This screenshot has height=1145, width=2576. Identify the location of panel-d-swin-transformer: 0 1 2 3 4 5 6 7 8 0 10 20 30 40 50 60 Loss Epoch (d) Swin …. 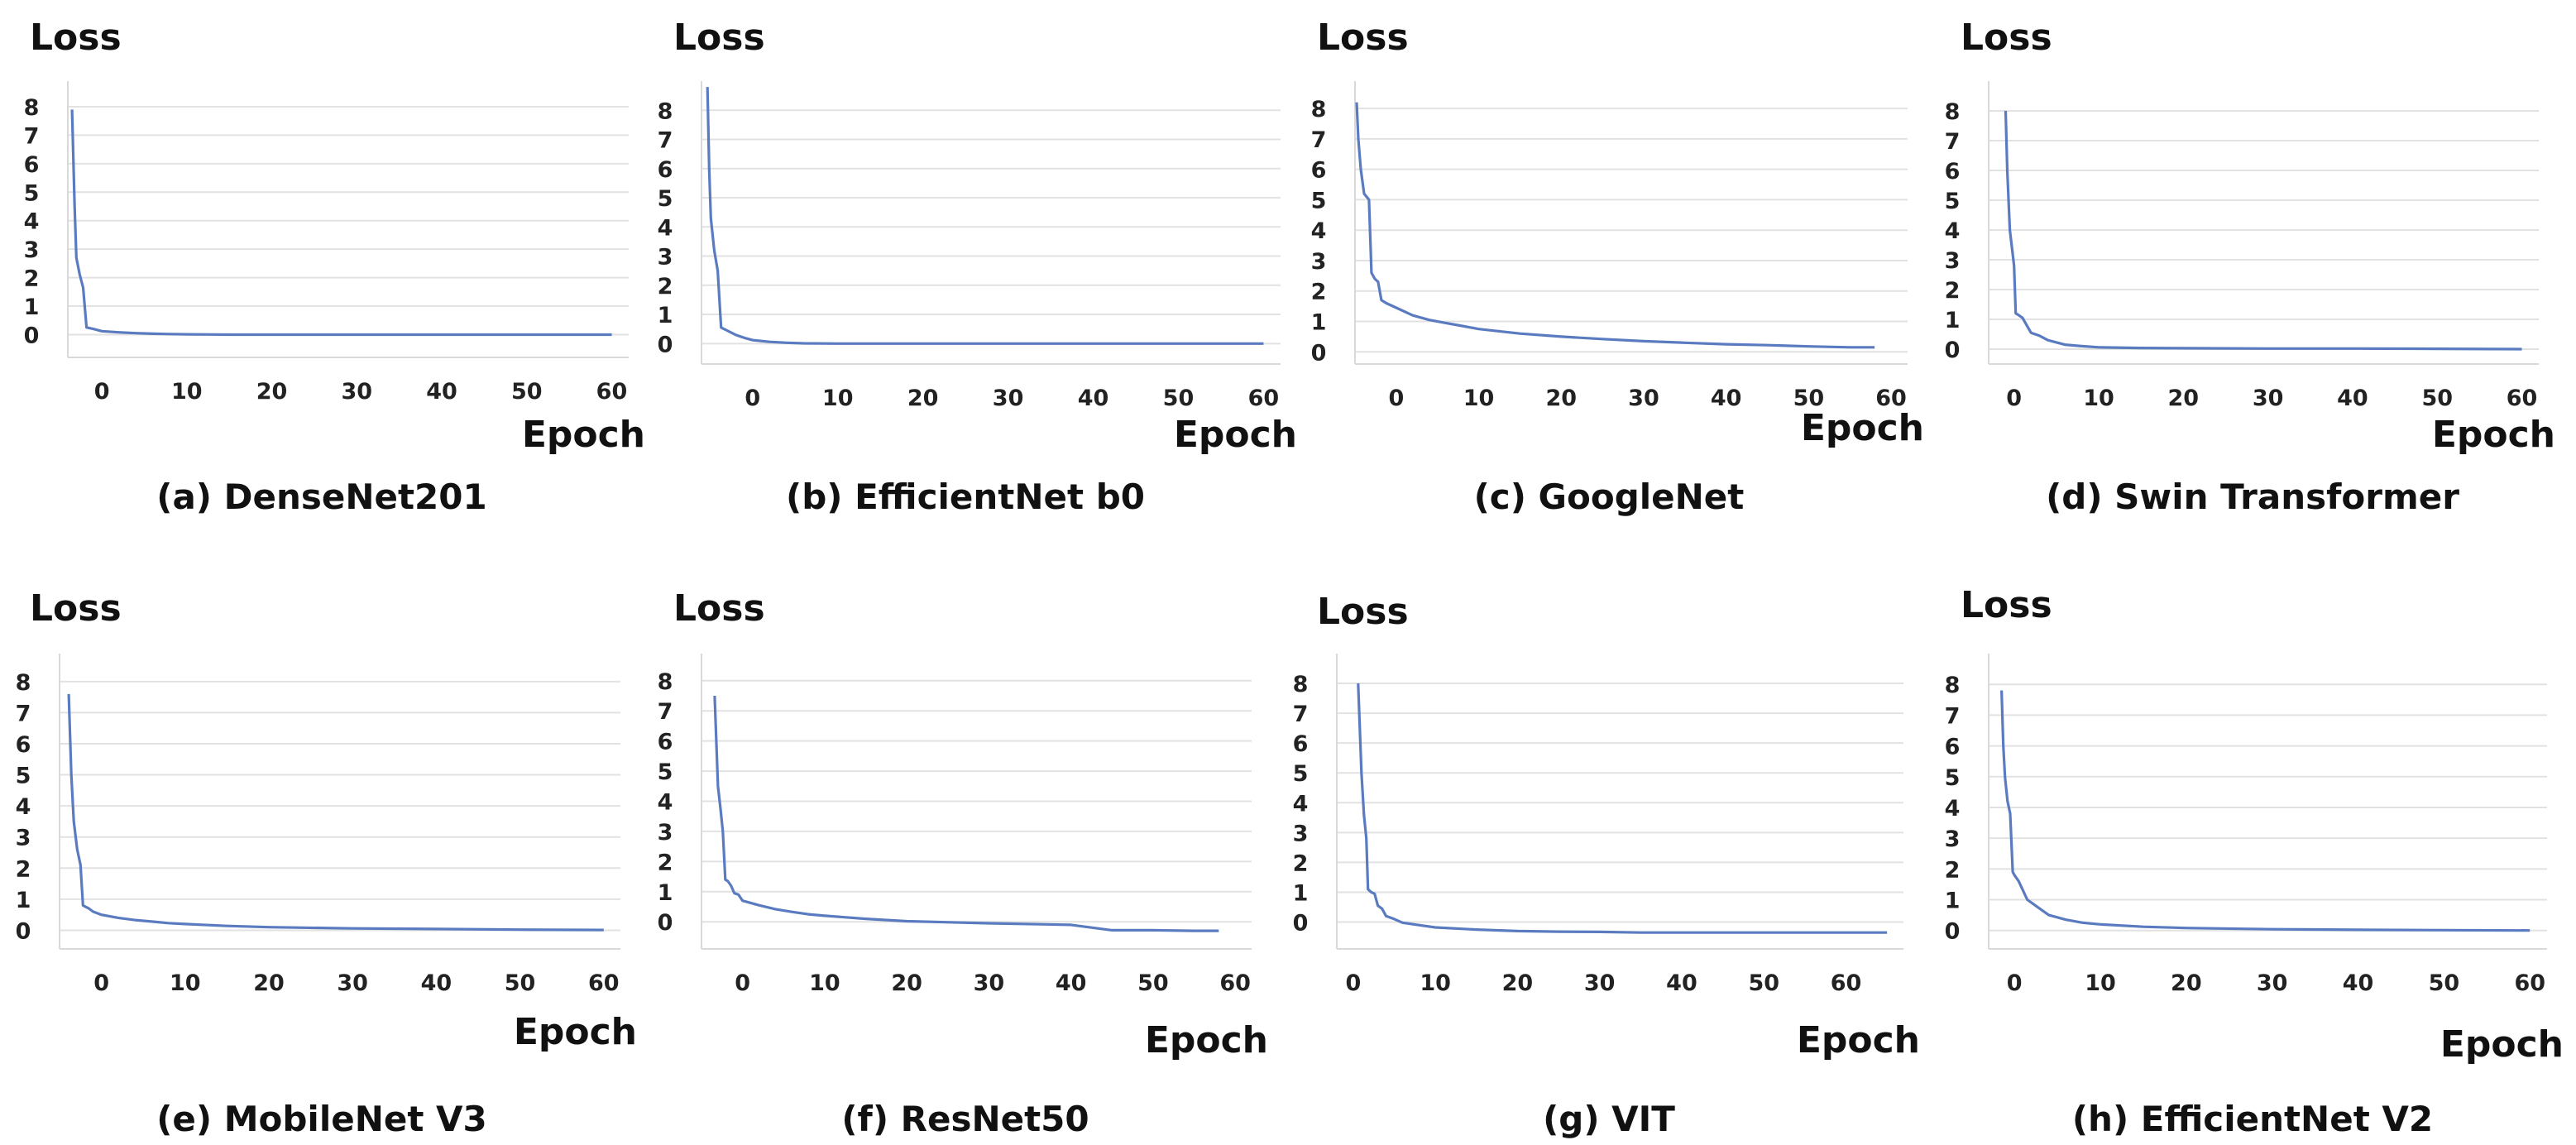
(2252, 286).